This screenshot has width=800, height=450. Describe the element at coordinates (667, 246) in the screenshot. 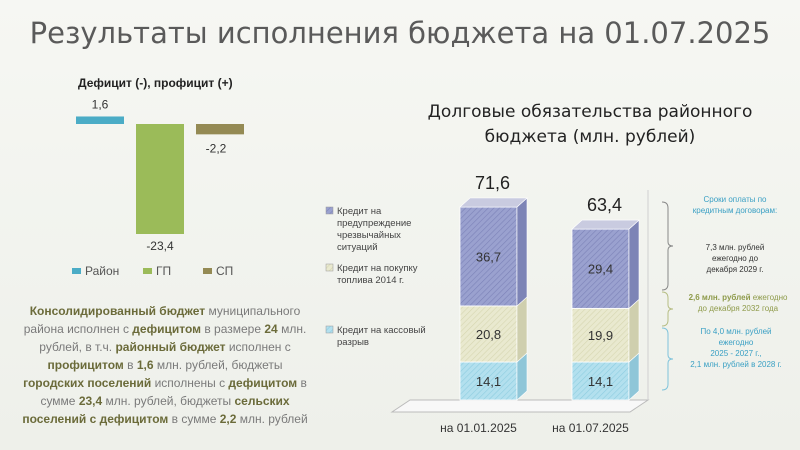

I see `bracket-warning-credit` at that location.